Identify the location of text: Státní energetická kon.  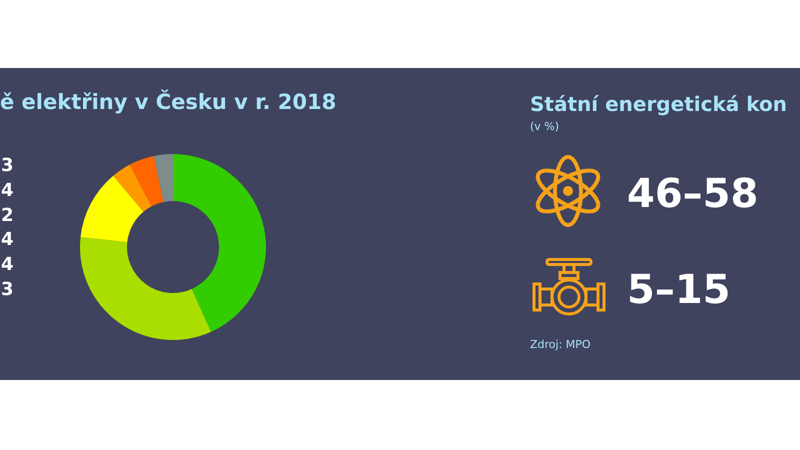
(658, 104).